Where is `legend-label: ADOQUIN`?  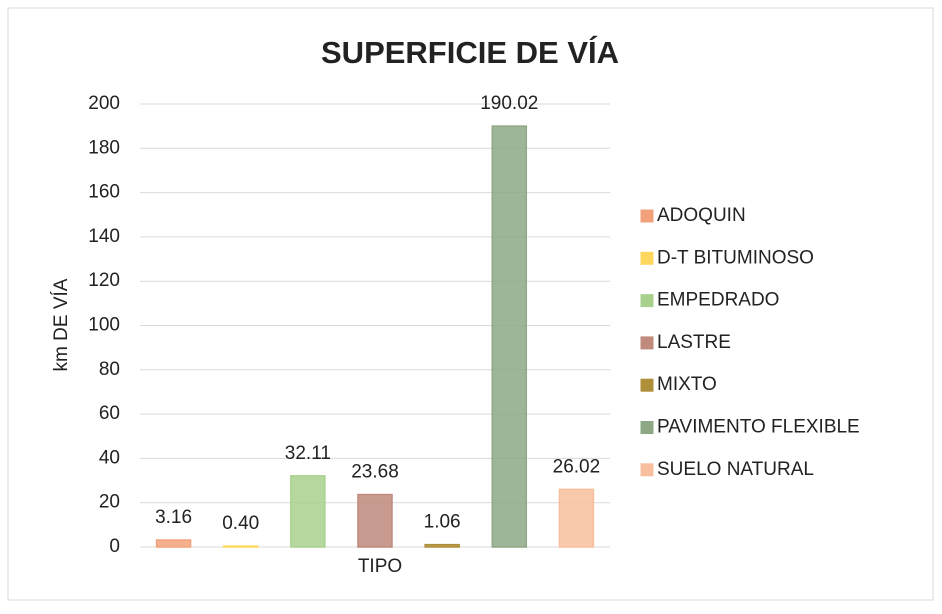 legend-label: ADOQUIN is located at coordinates (701, 215).